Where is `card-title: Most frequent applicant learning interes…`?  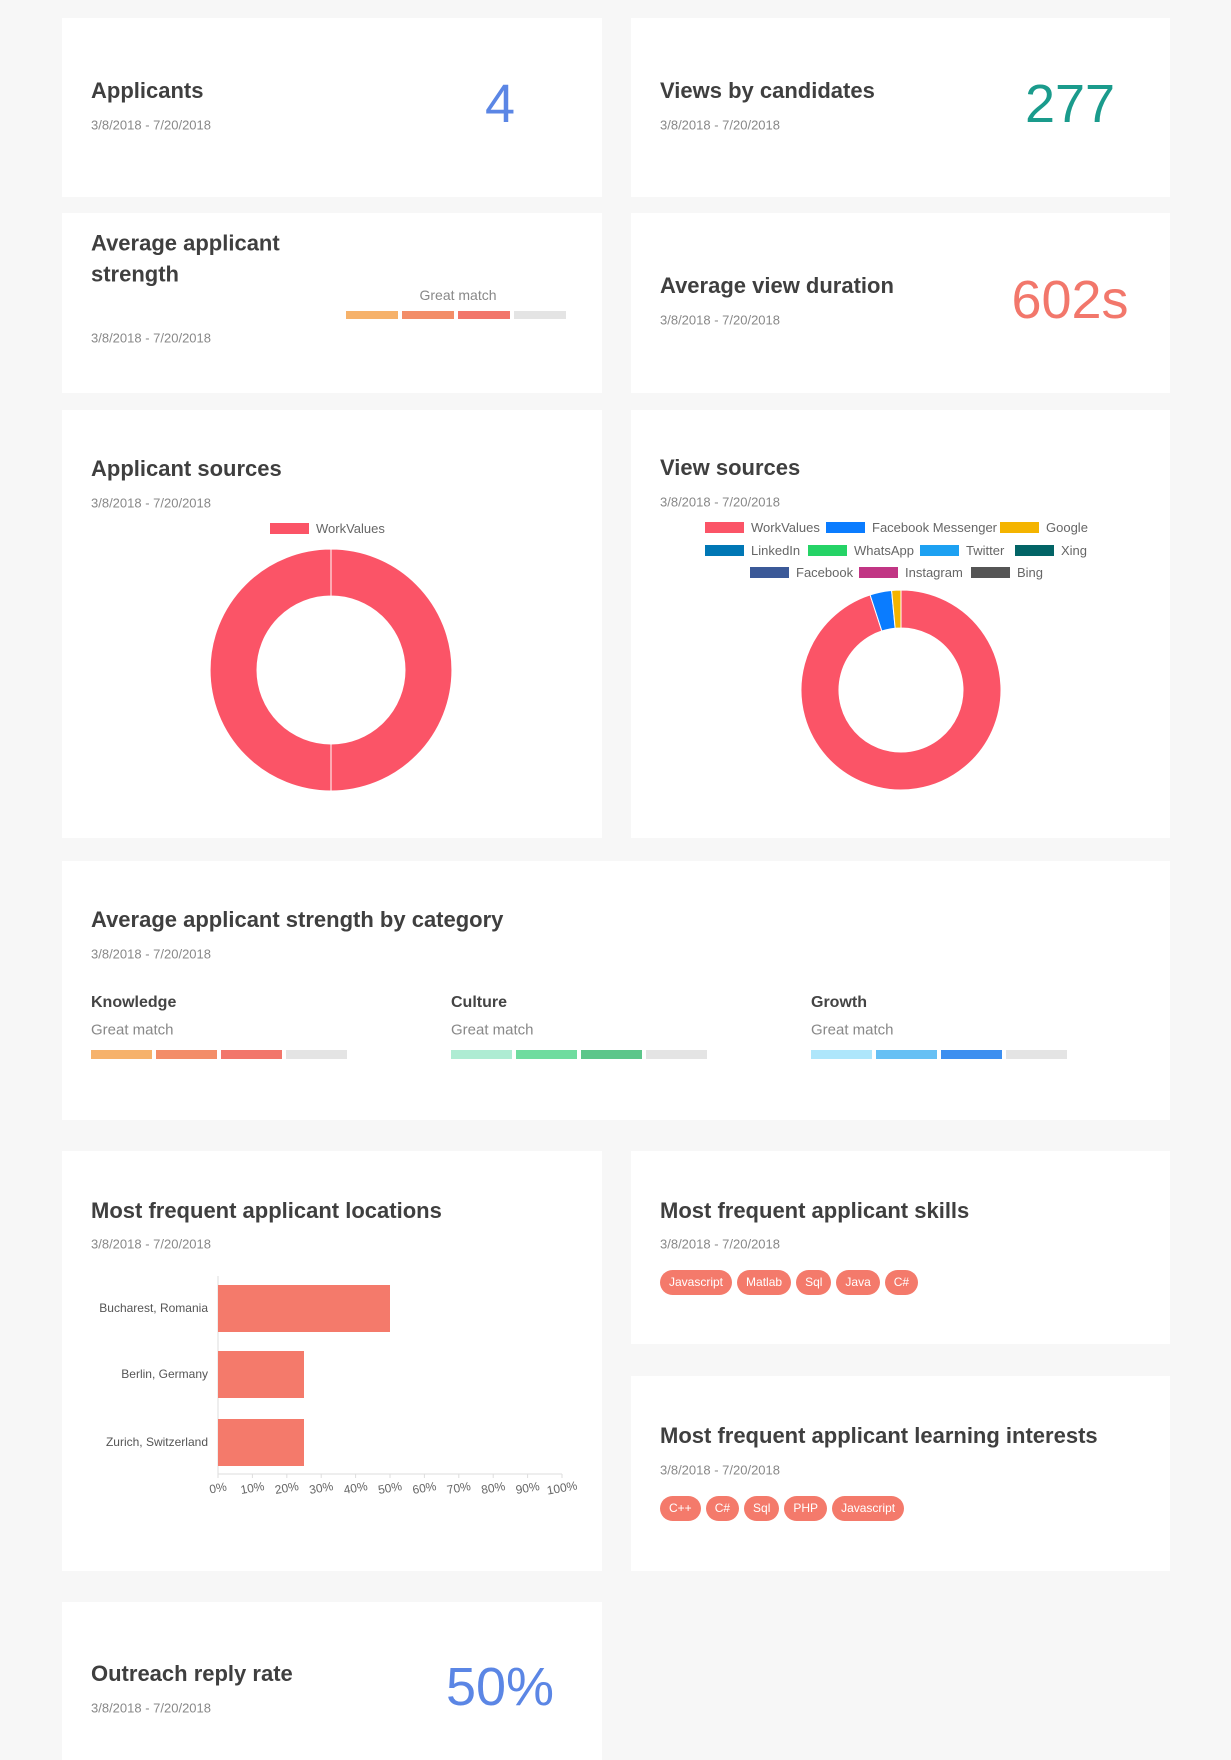 card-title: Most frequent applicant learning interes… is located at coordinates (879, 1435).